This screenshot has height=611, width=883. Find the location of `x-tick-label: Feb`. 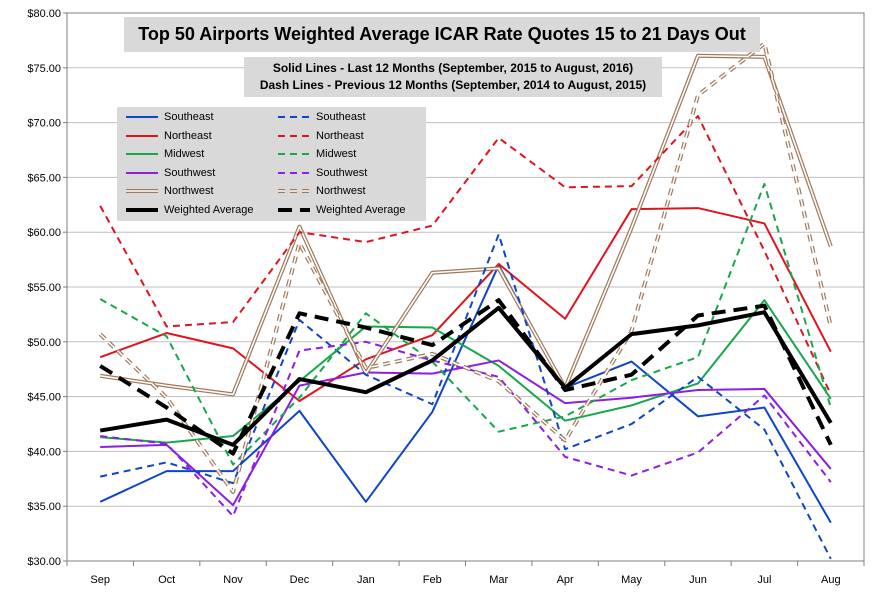

x-tick-label: Feb is located at coordinates (432, 580).